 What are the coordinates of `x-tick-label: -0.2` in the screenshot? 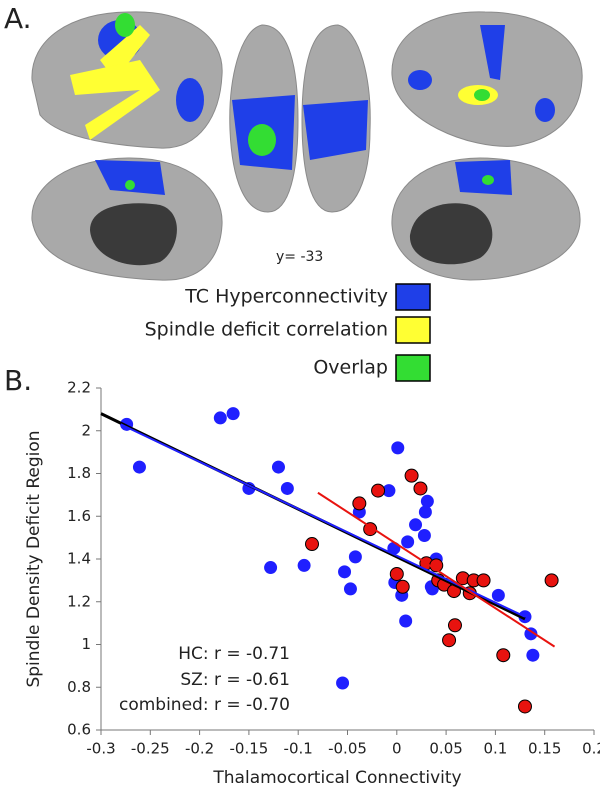 It's located at (199, 749).